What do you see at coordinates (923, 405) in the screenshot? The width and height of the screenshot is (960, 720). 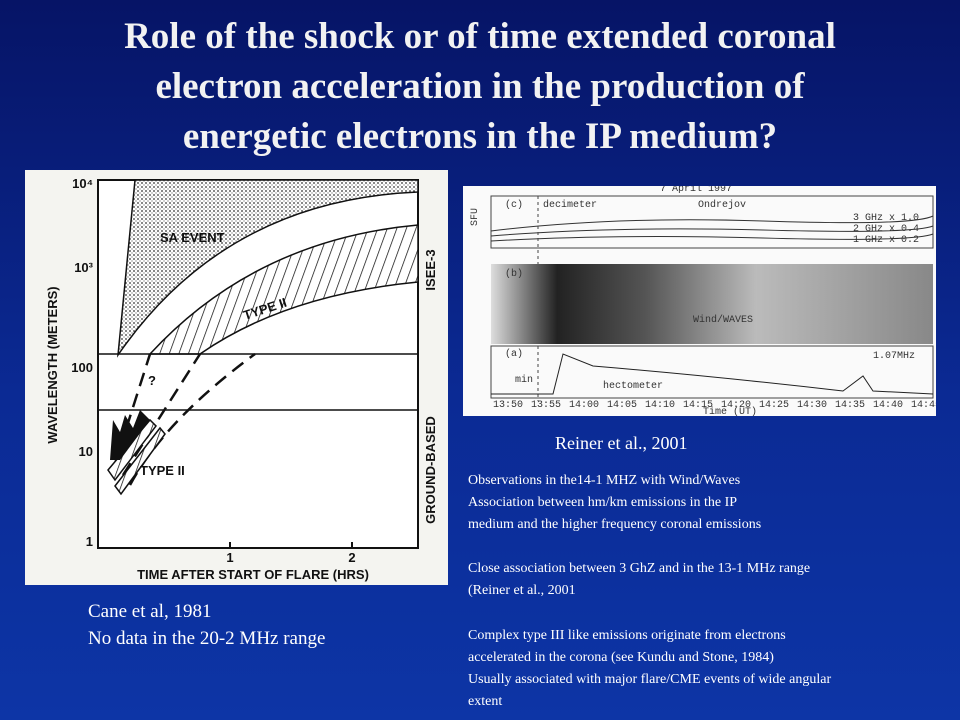 I see `time-tick-label: 14:45` at bounding box center [923, 405].